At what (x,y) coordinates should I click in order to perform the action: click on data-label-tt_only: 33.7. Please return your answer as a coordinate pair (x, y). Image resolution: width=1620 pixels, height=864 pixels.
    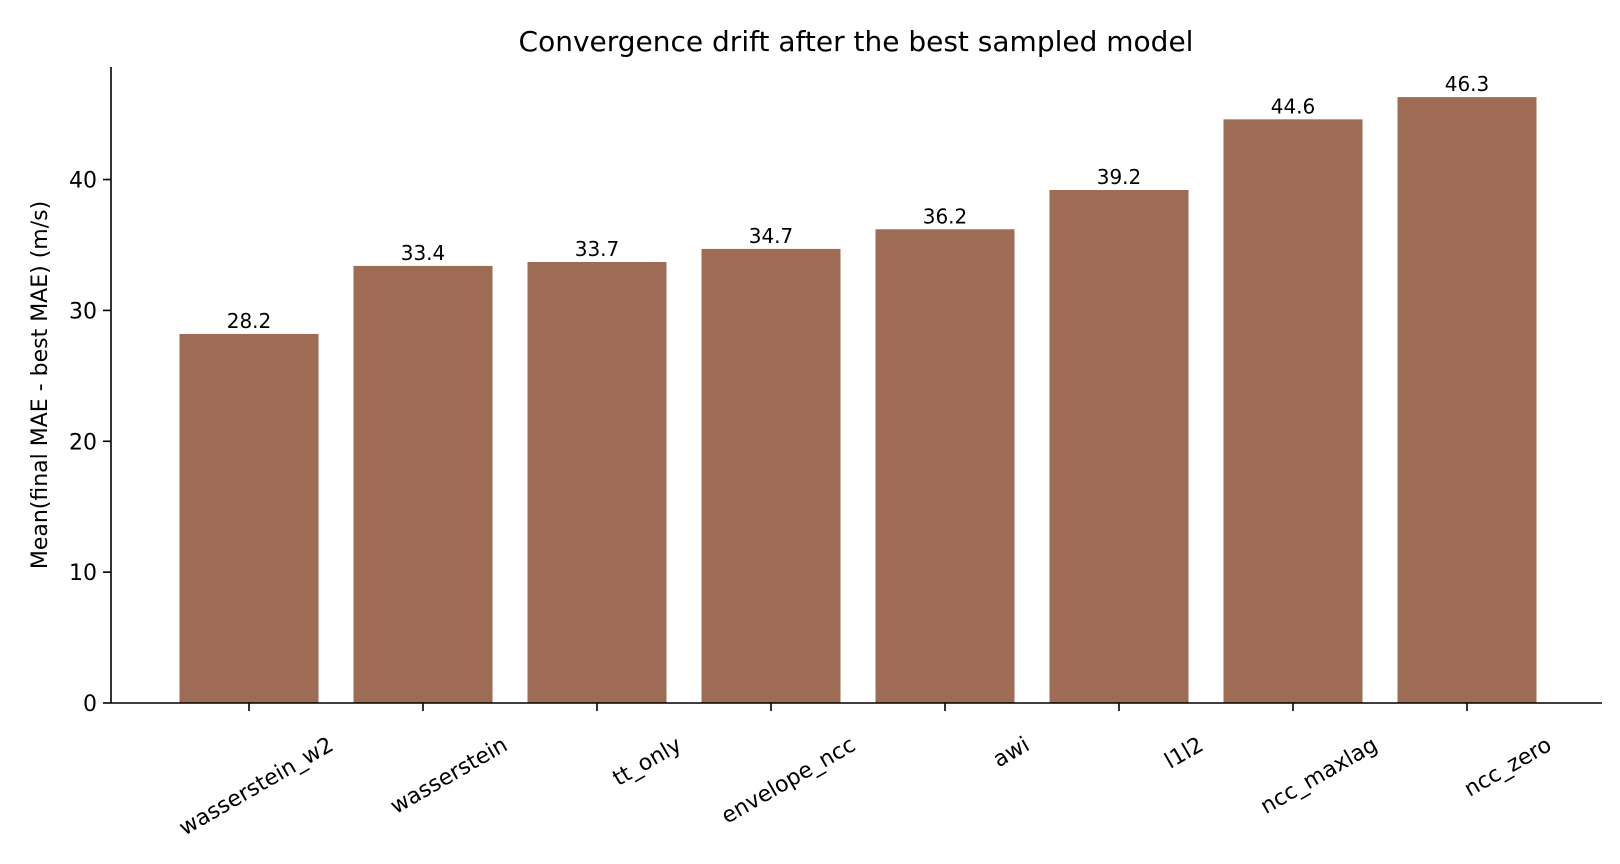
    Looking at the image, I should click on (597, 249).